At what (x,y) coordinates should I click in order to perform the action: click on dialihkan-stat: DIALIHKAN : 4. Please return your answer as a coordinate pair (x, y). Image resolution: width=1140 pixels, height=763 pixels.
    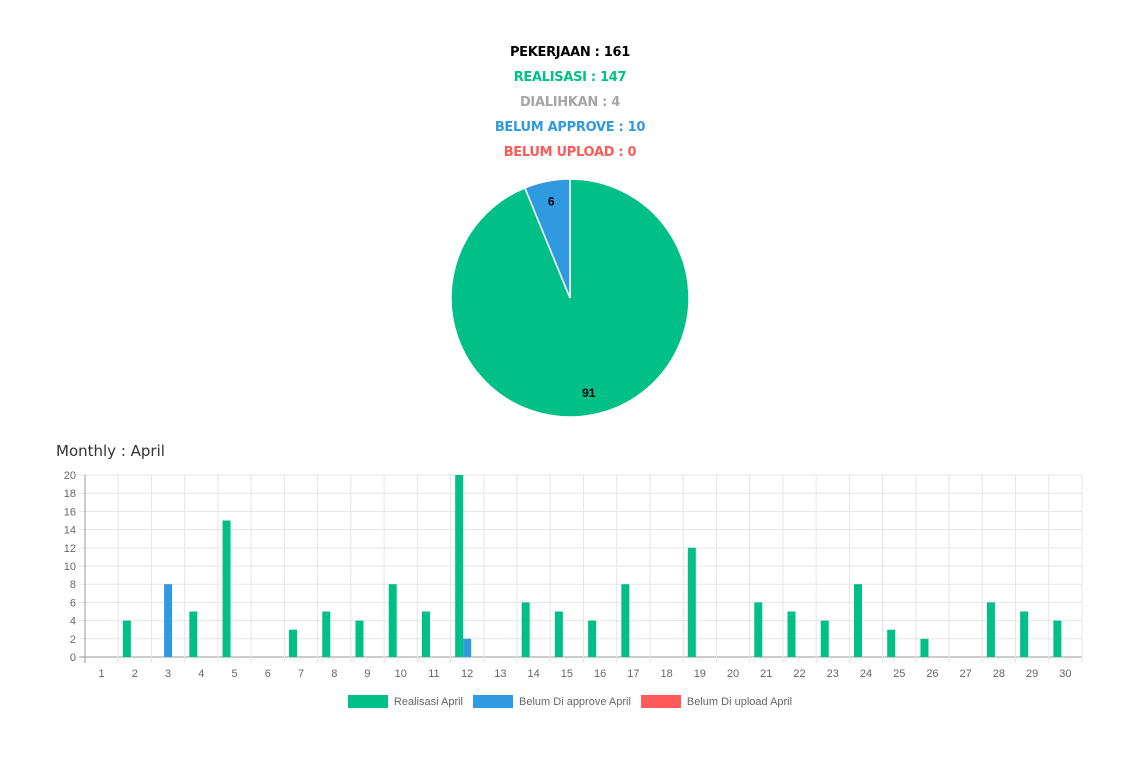
    Looking at the image, I should click on (570, 102).